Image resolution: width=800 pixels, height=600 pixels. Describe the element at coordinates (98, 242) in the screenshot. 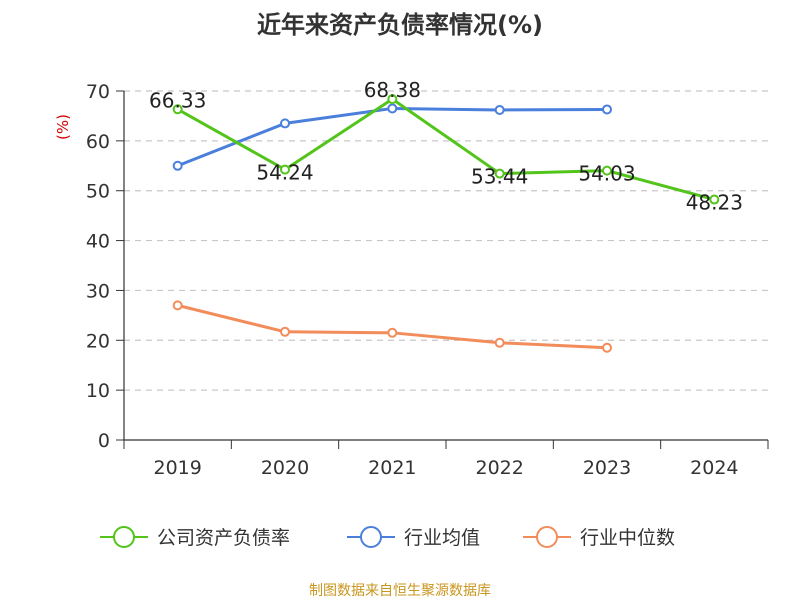

I see `y-tick-label: 40` at that location.